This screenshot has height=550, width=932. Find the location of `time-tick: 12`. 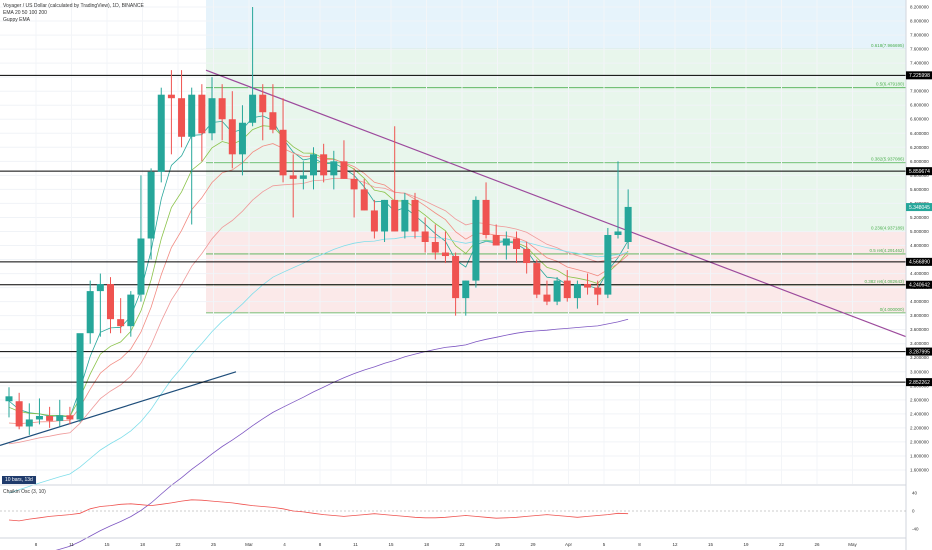

time-tick: 12 is located at coordinates (675, 544).